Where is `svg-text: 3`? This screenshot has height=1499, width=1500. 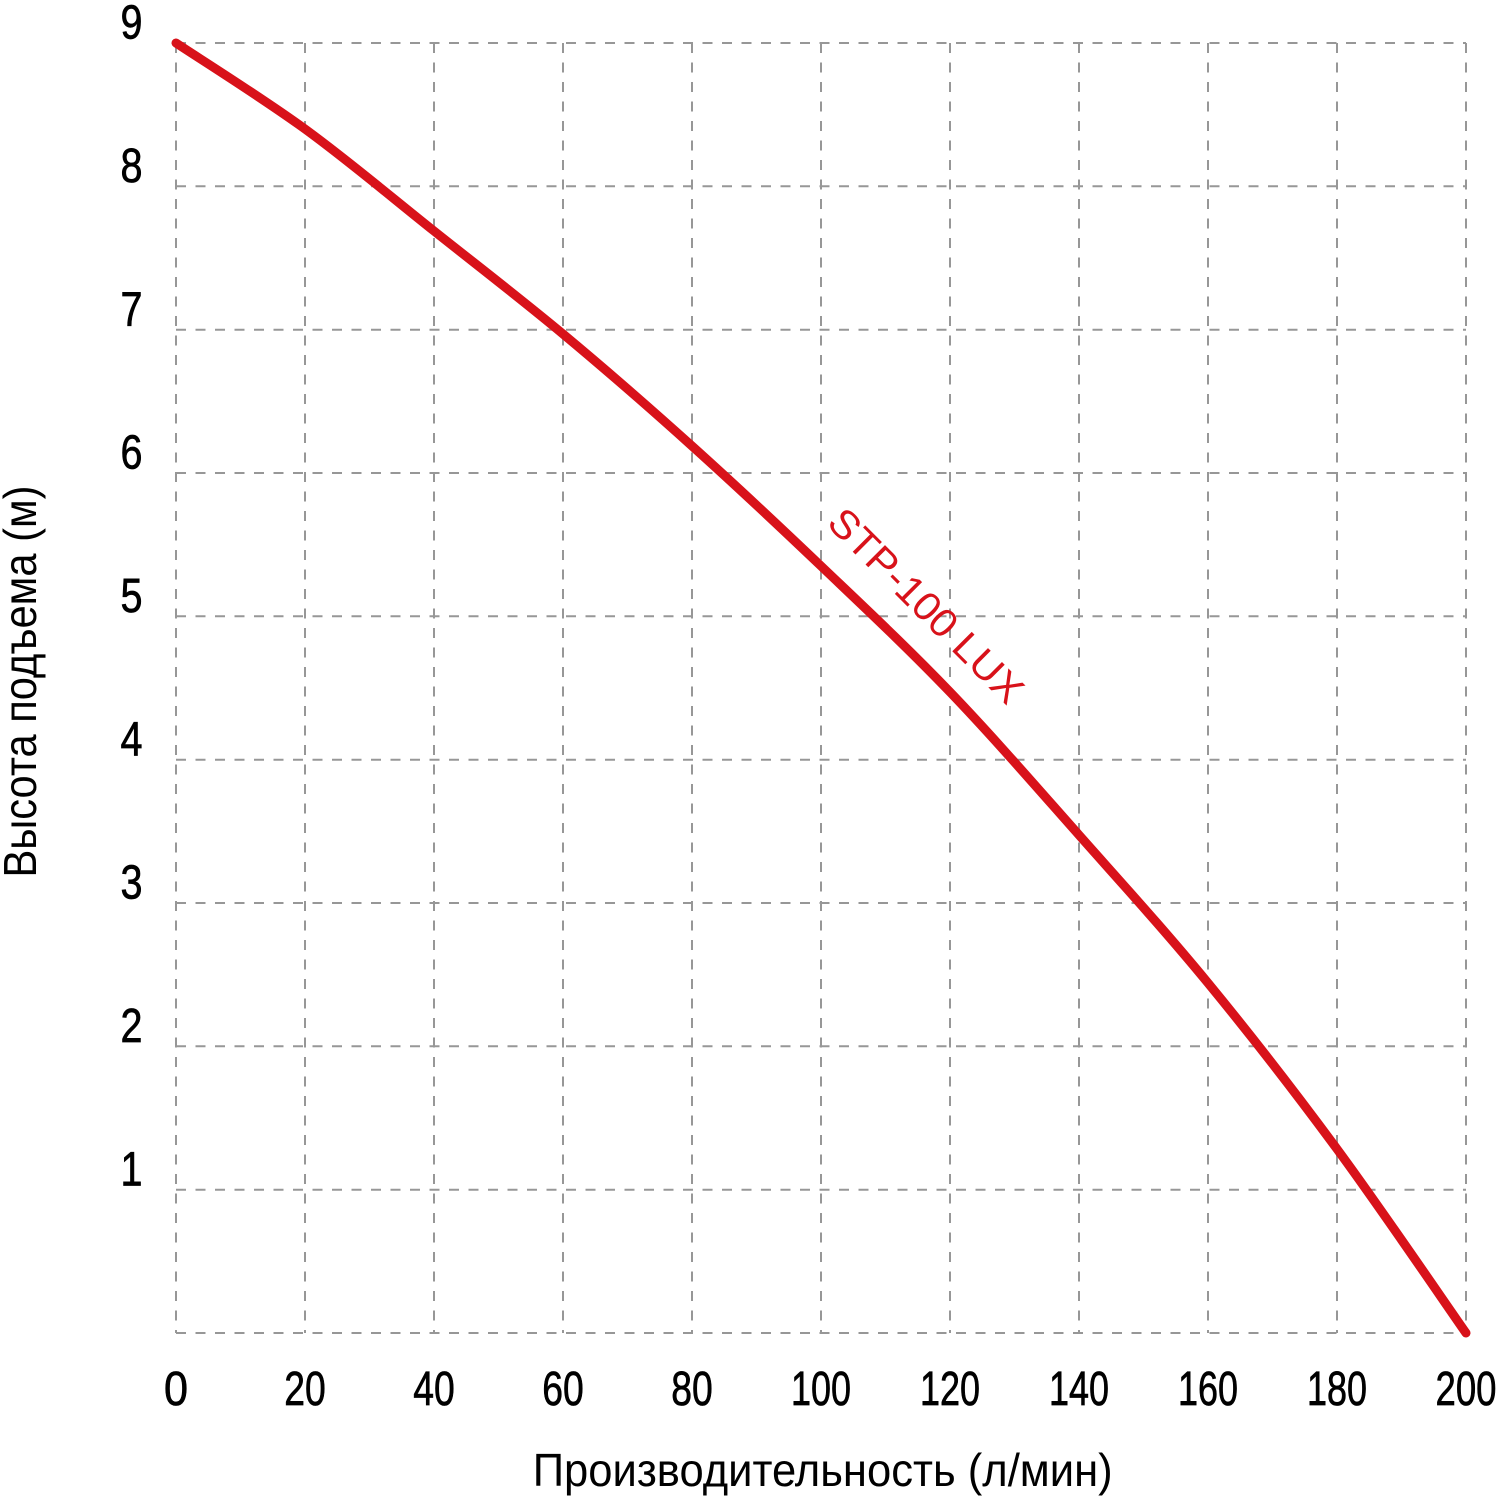
svg-text: 3 is located at coordinates (132, 883).